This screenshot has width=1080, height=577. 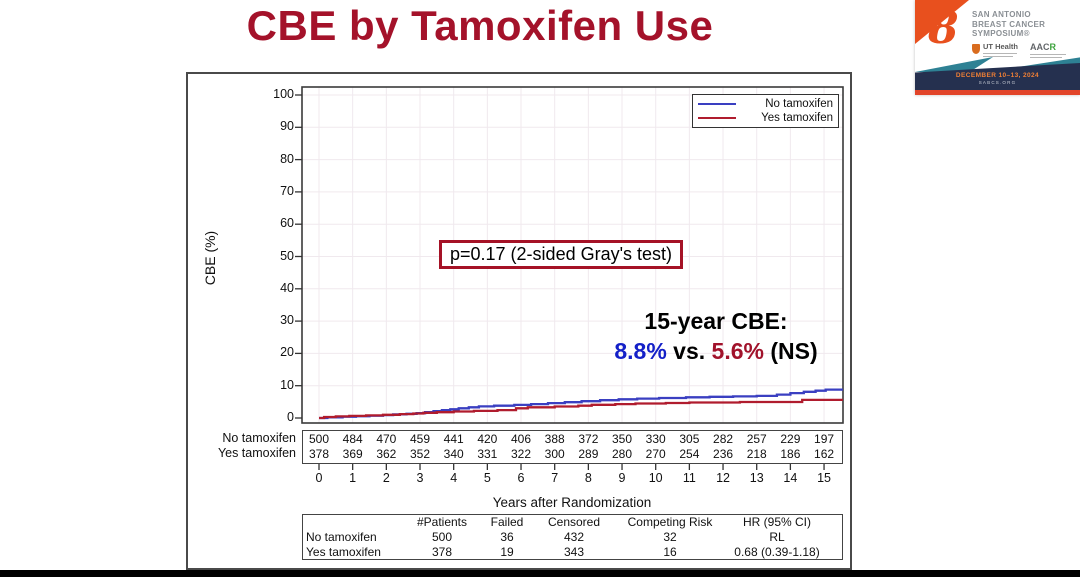 I want to click on ut-health-label: UT Health, so click(x=1001, y=46).